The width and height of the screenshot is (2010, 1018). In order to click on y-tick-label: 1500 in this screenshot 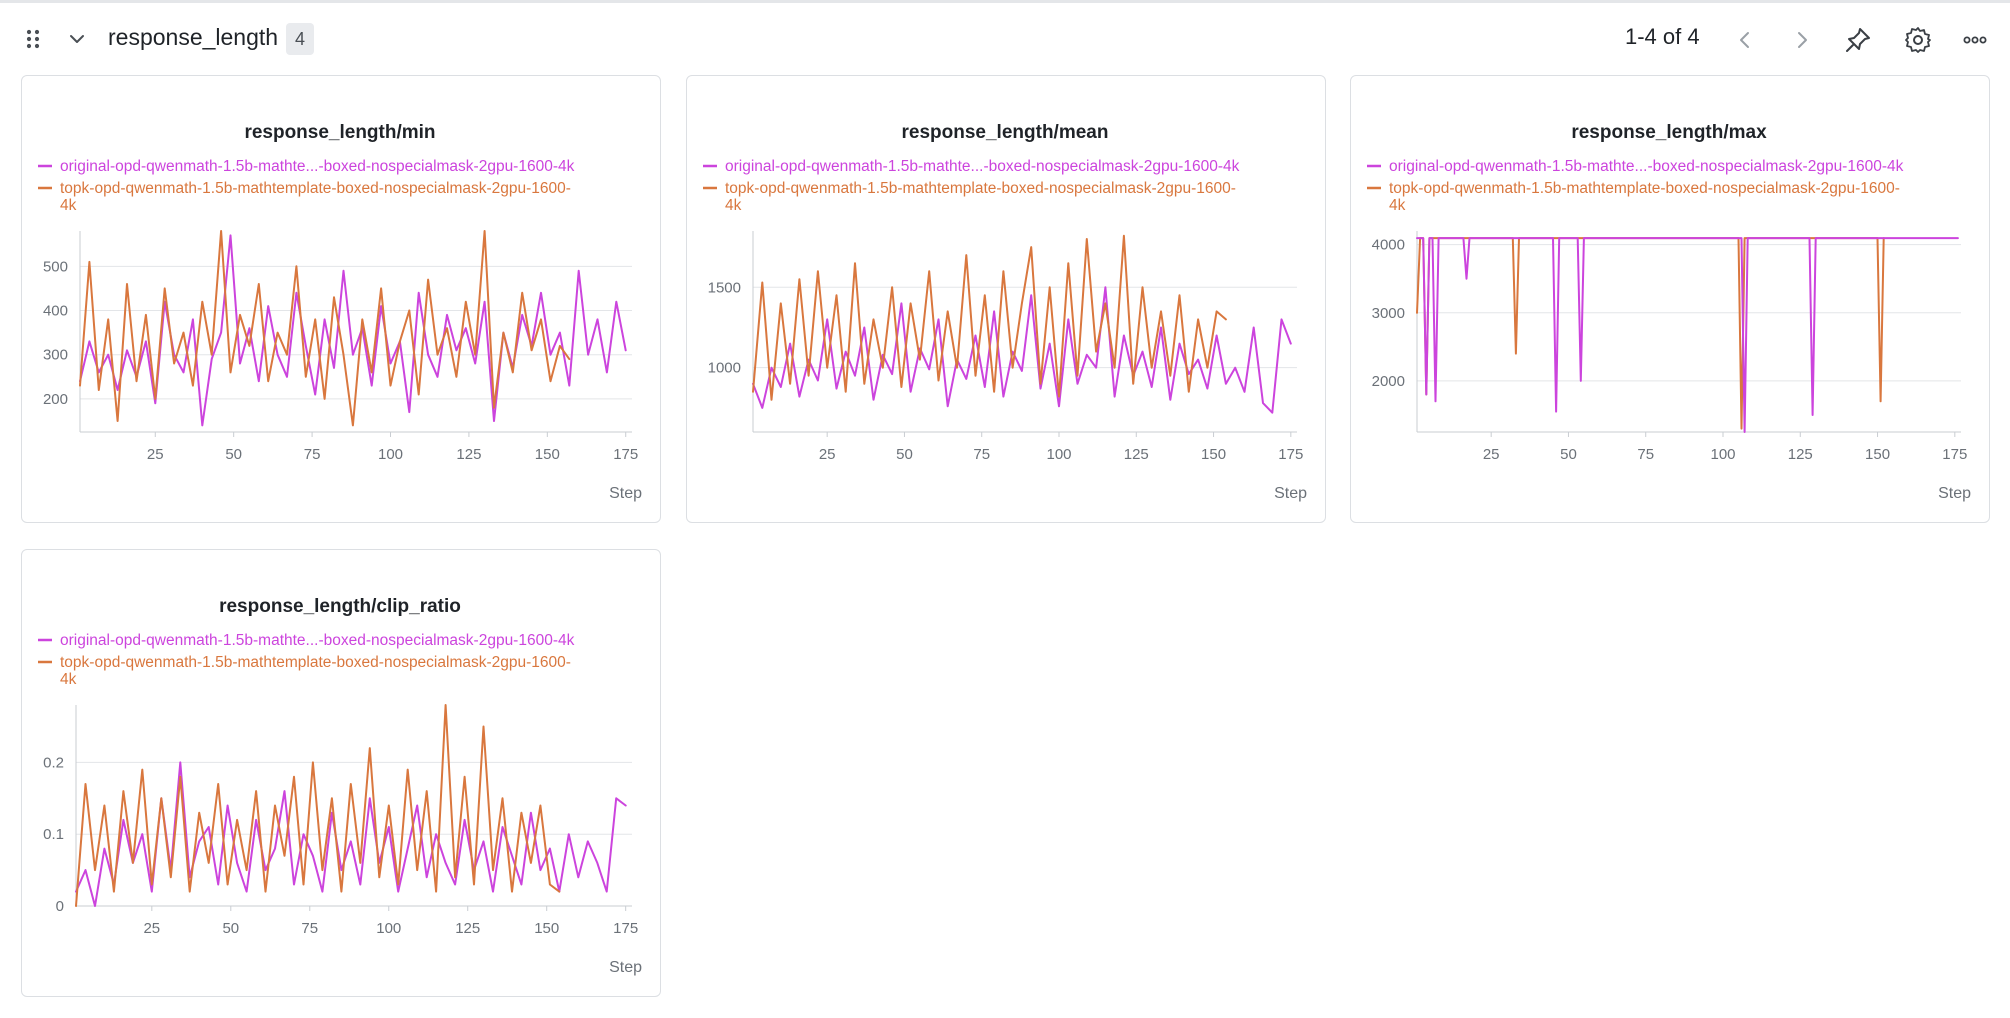, I will do `click(724, 287)`.